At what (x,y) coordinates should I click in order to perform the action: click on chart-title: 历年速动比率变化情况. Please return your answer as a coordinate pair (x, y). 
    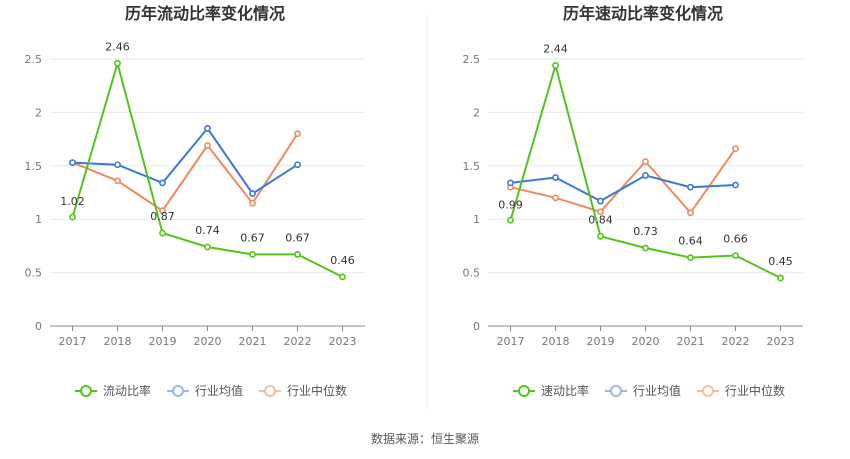
    Looking at the image, I should click on (643, 13).